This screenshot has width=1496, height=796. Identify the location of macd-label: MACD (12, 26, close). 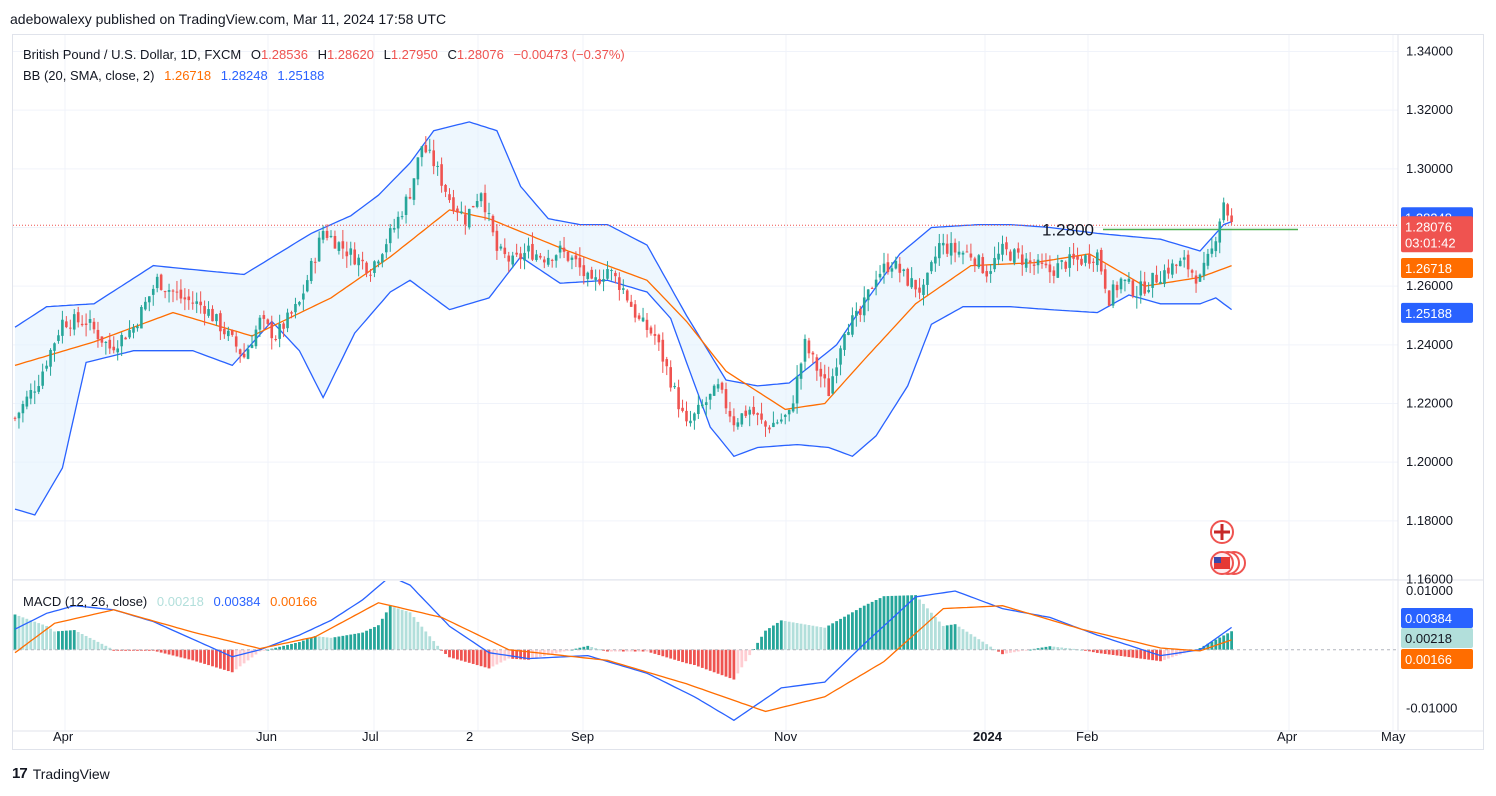
(85, 601).